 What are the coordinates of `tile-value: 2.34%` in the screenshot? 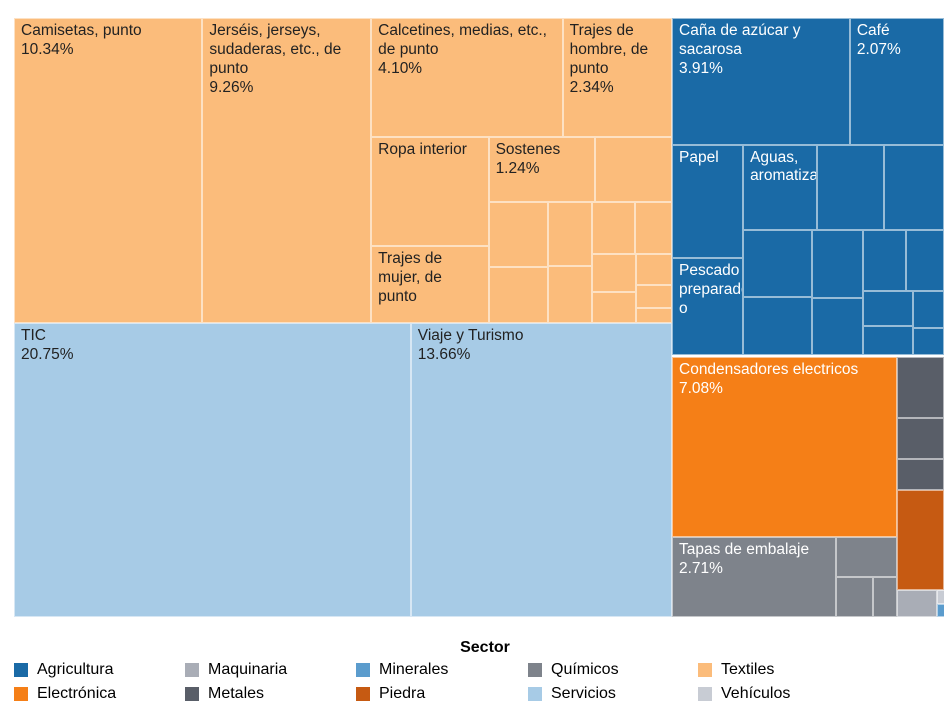 It's located at (591, 87).